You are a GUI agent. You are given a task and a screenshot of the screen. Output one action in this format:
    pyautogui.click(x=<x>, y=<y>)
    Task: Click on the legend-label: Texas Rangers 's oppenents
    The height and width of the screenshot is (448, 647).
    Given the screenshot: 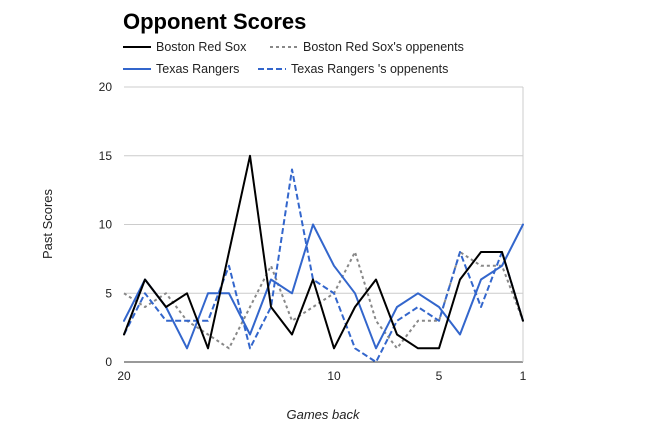 What is the action you would take?
    pyautogui.click(x=369, y=69)
    